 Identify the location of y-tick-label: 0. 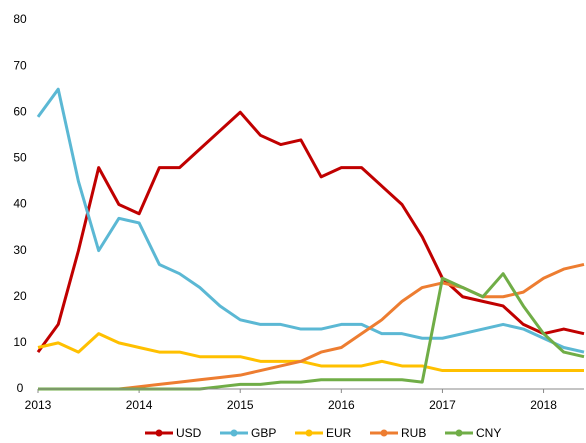
(20, 388).